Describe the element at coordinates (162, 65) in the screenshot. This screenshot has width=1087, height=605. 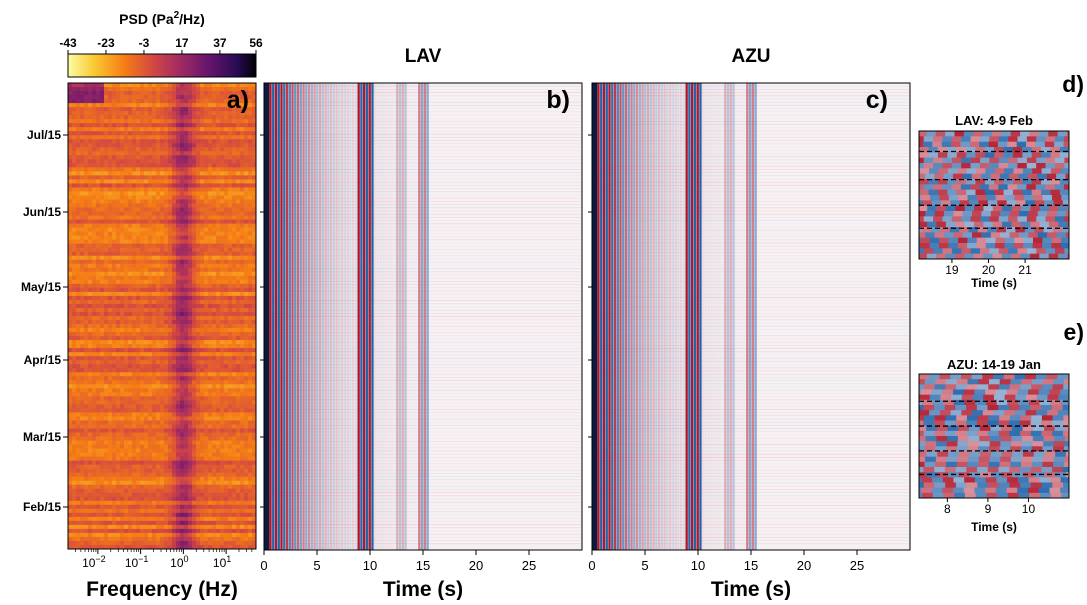
I see `colorbar-bar` at that location.